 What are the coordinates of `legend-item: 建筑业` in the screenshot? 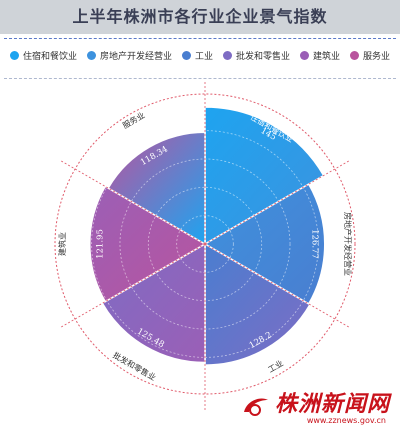 It's located at (320, 55).